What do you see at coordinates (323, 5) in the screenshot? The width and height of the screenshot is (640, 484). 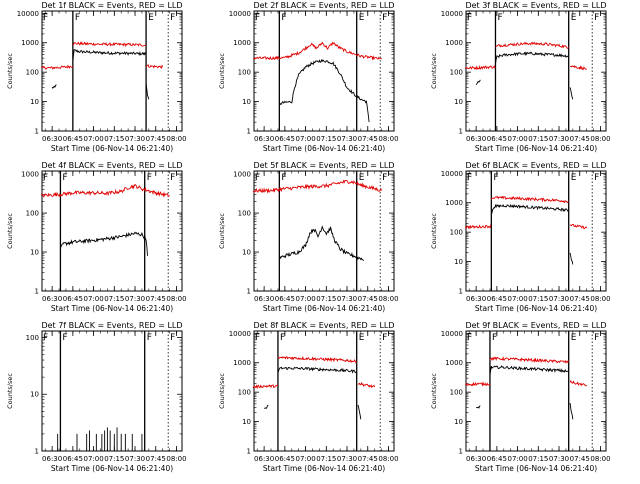 I see `panel-title: Det 2f BLACK = Events, RED = LLD` at bounding box center [323, 5].